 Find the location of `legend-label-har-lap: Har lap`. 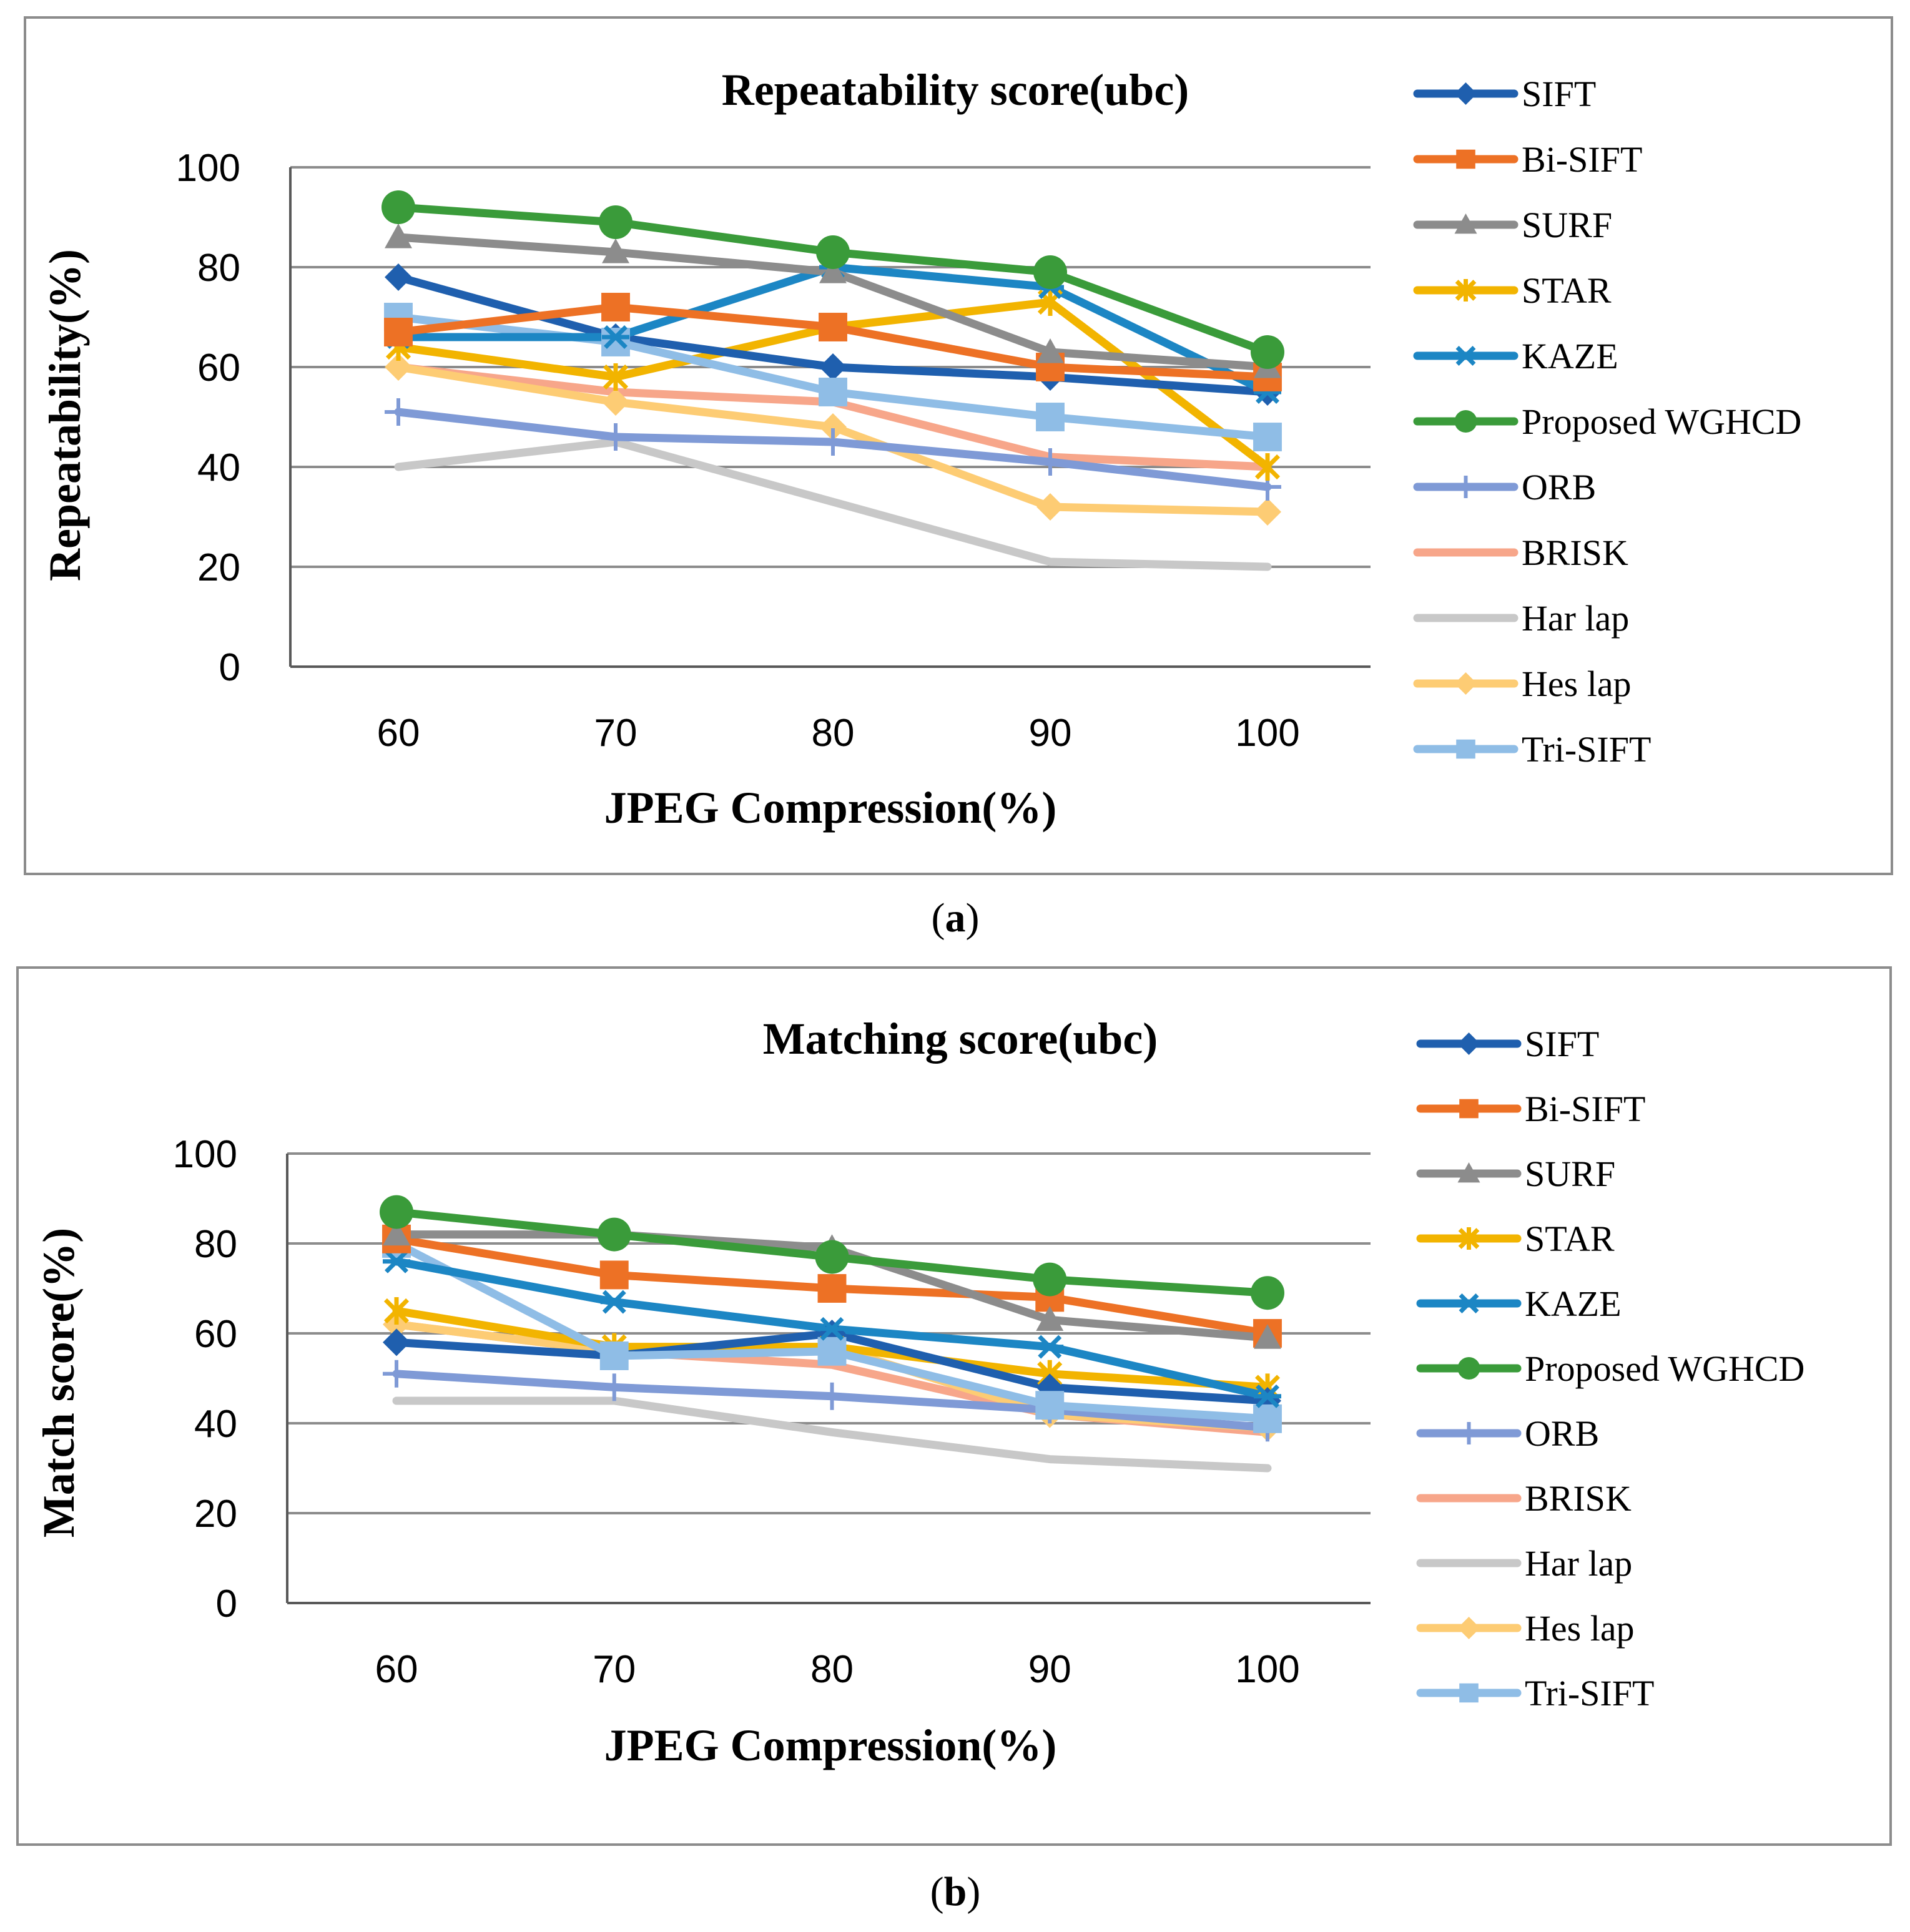

legend-label-har-lap: Har lap is located at coordinates (1575, 619).